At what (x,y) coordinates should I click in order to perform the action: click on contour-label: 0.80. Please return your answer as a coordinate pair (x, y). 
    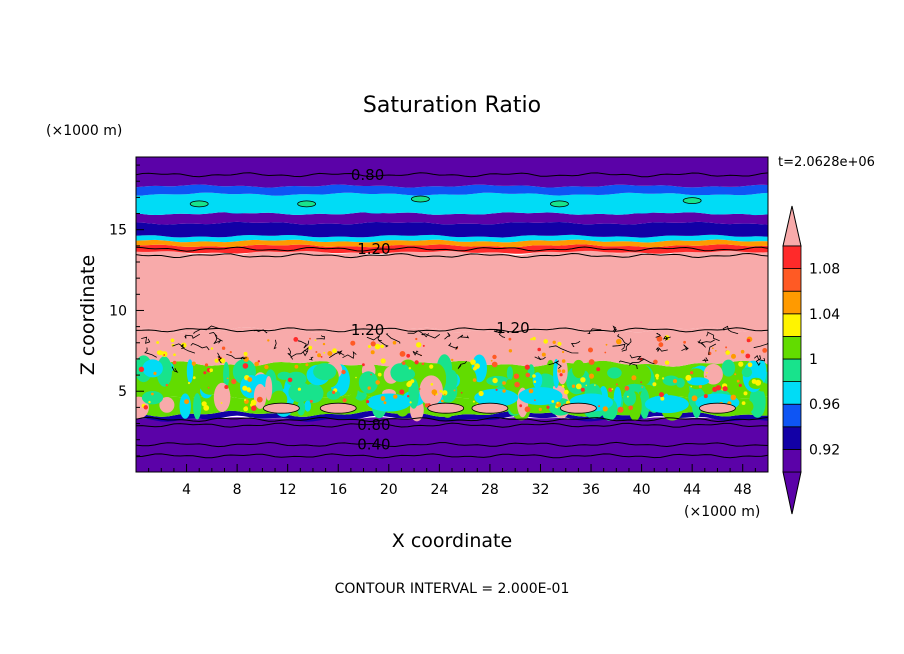
    Looking at the image, I should click on (373, 425).